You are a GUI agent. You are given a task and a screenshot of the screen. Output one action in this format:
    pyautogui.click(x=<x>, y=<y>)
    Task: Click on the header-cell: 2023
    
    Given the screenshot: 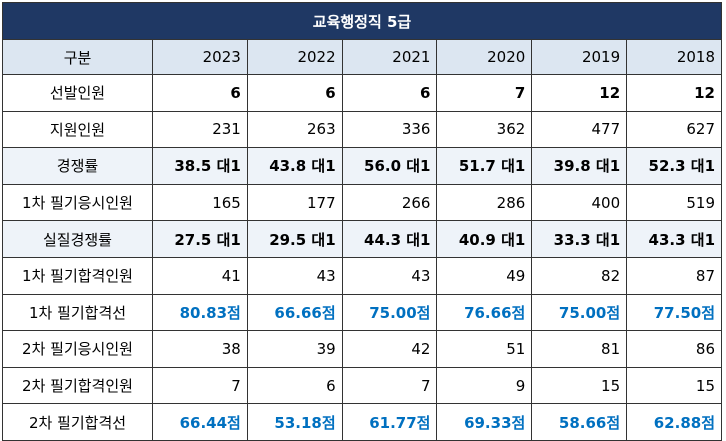 What is the action you would take?
    pyautogui.click(x=200, y=57)
    